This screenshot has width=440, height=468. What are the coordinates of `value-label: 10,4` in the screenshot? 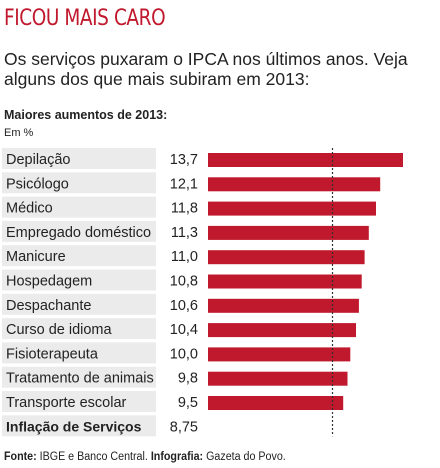 It's located at (184, 330).